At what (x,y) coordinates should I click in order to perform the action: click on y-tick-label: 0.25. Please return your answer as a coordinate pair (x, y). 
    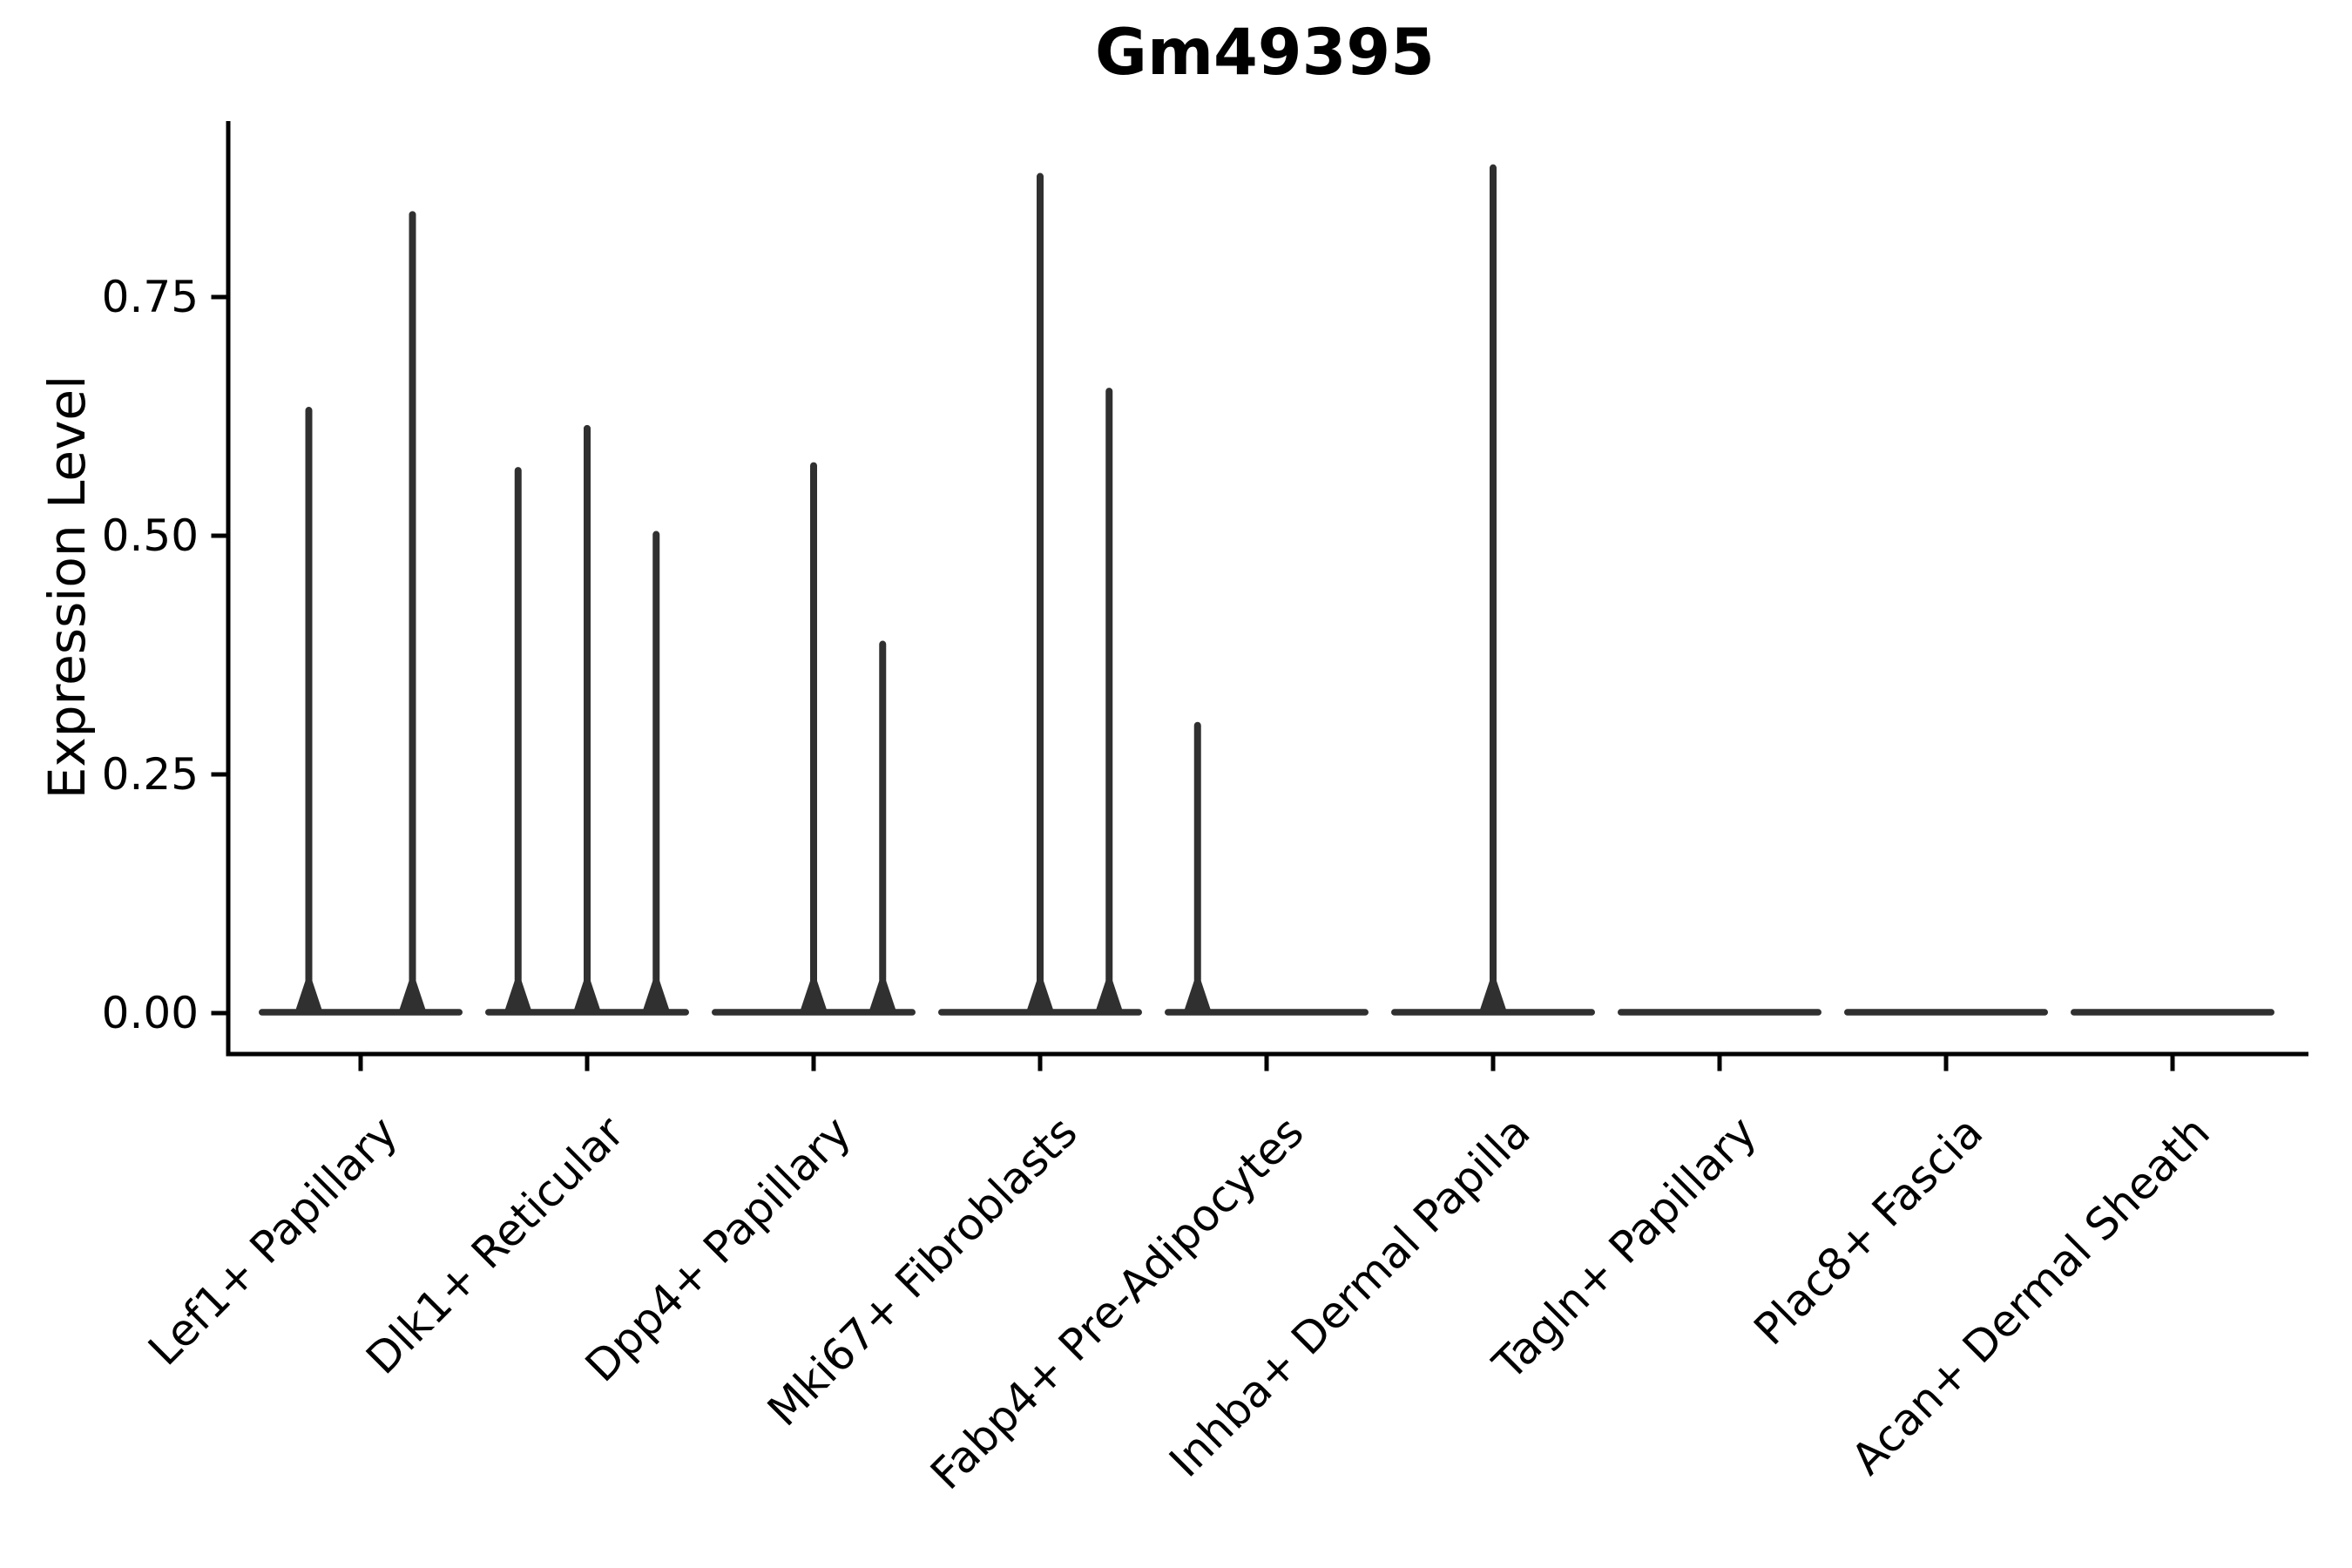
    Looking at the image, I should click on (150, 775).